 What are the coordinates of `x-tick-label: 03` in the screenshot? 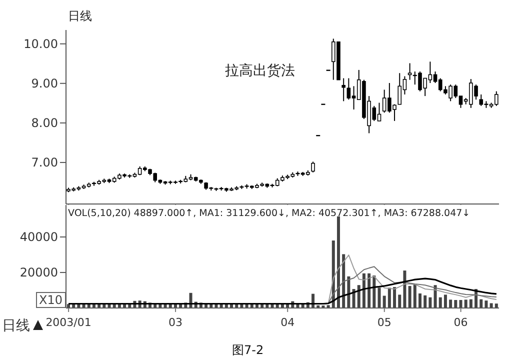 It's located at (175, 322).